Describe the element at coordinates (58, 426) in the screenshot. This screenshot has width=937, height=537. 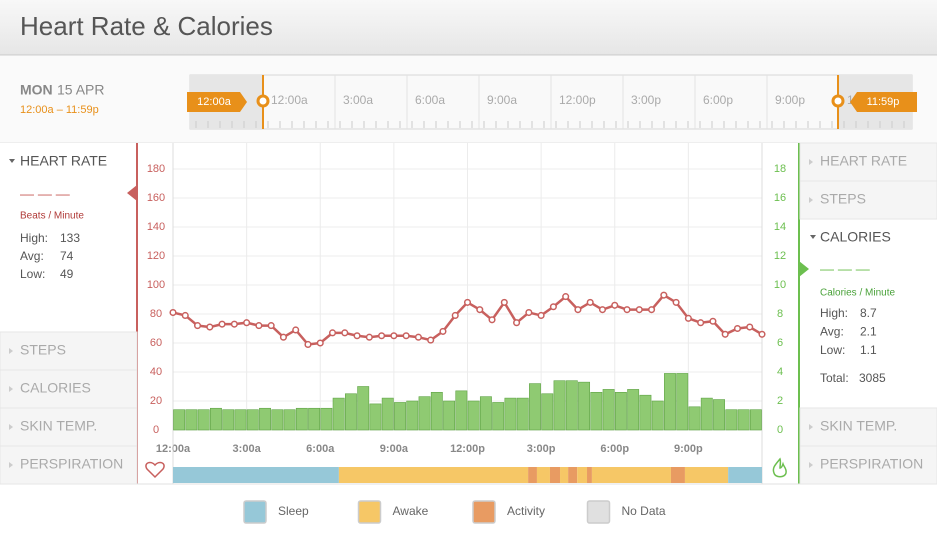
I see `panel-row-label: SKIN TEMP.` at that location.